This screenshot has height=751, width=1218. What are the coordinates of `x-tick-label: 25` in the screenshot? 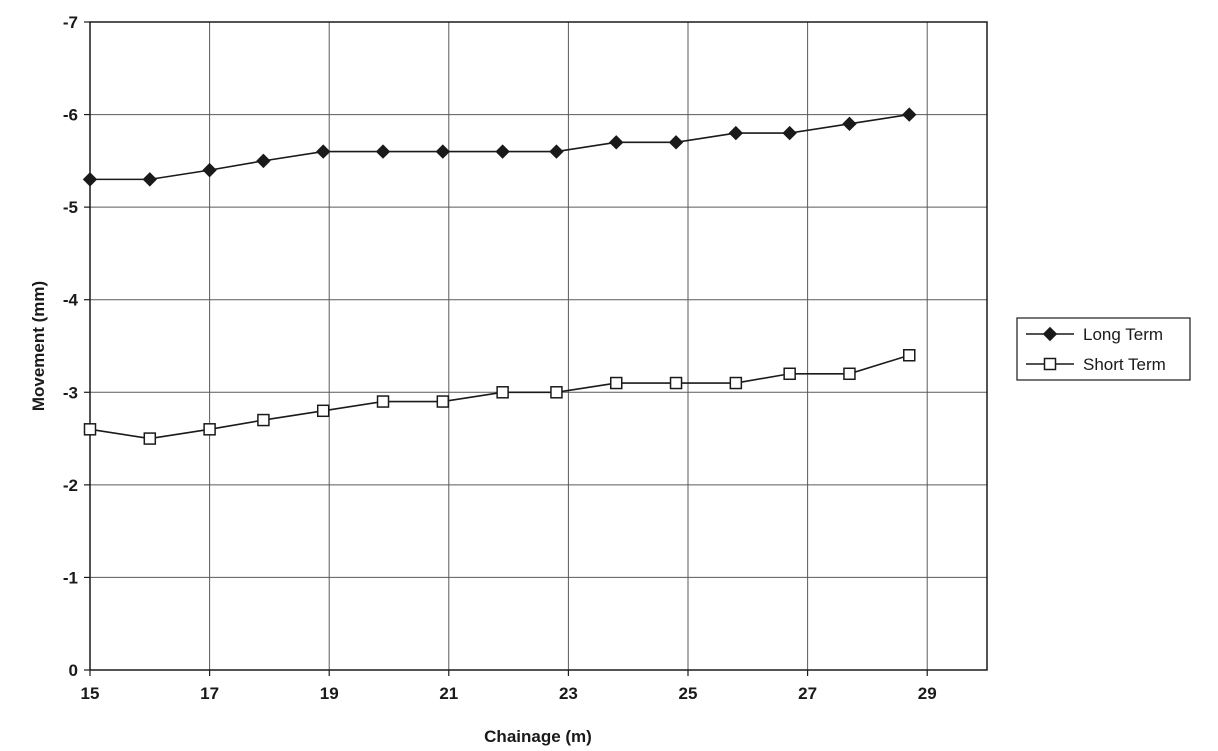 It's located at (688, 693).